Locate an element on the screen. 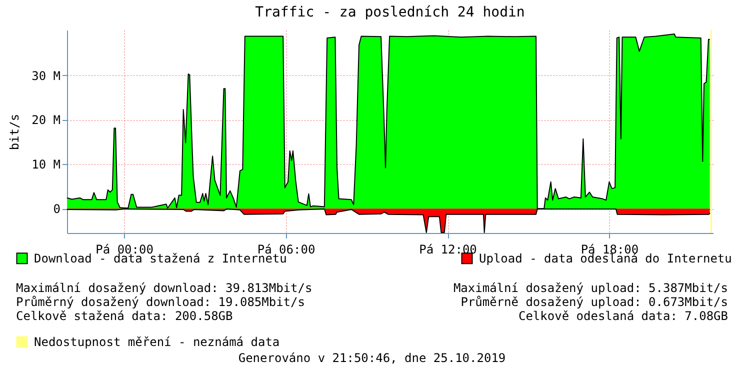 The width and height of the screenshot is (744, 382). text: Průměrně dosažený upload: 0.673Mbit/s is located at coordinates (594, 302).